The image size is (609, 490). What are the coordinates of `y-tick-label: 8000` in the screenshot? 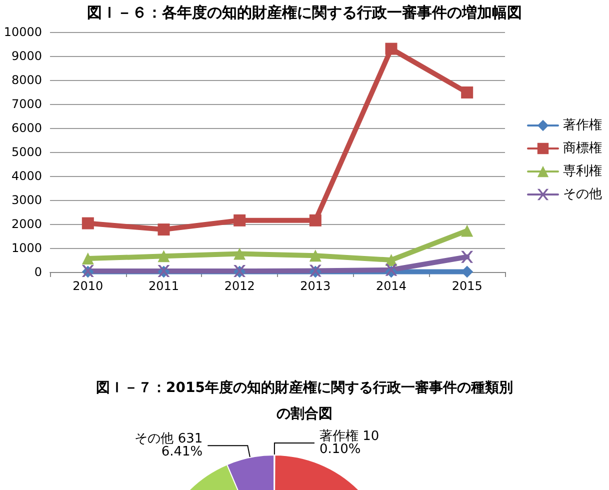 It's located at (26, 80).